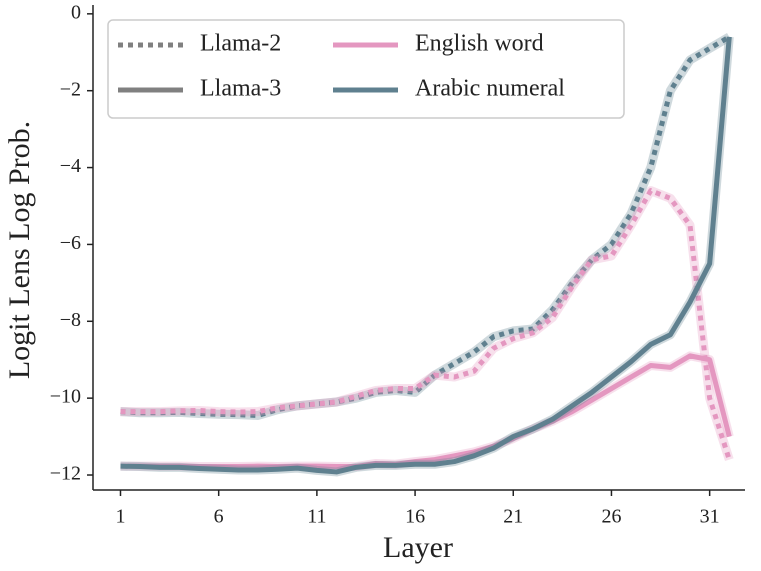 Image resolution: width=761 pixels, height=571 pixels. What do you see at coordinates (120, 517) in the screenshot?
I see `x-tick-label: 1` at bounding box center [120, 517].